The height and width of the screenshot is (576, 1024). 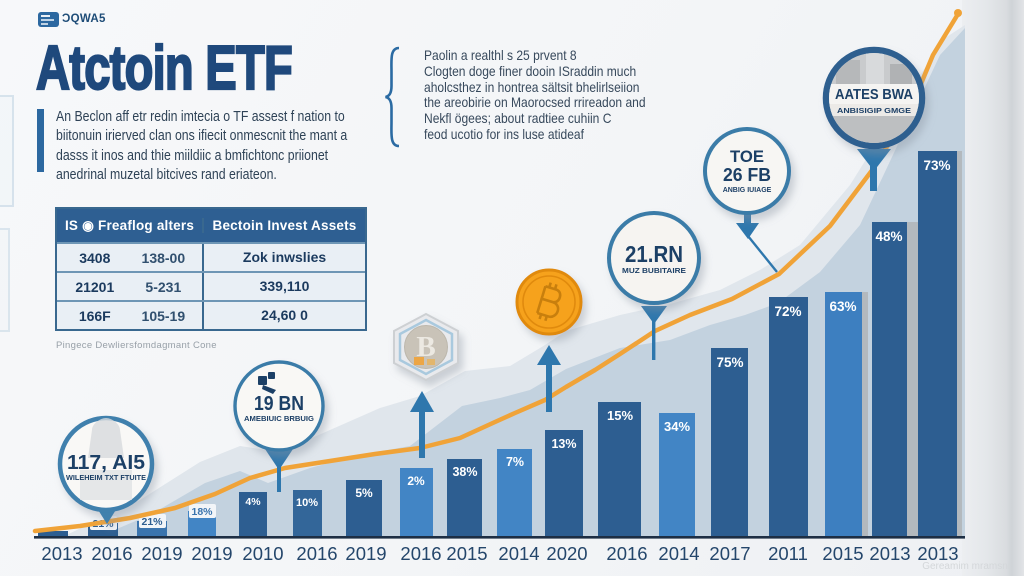 I want to click on svg-text: 2%, so click(x=416, y=481).